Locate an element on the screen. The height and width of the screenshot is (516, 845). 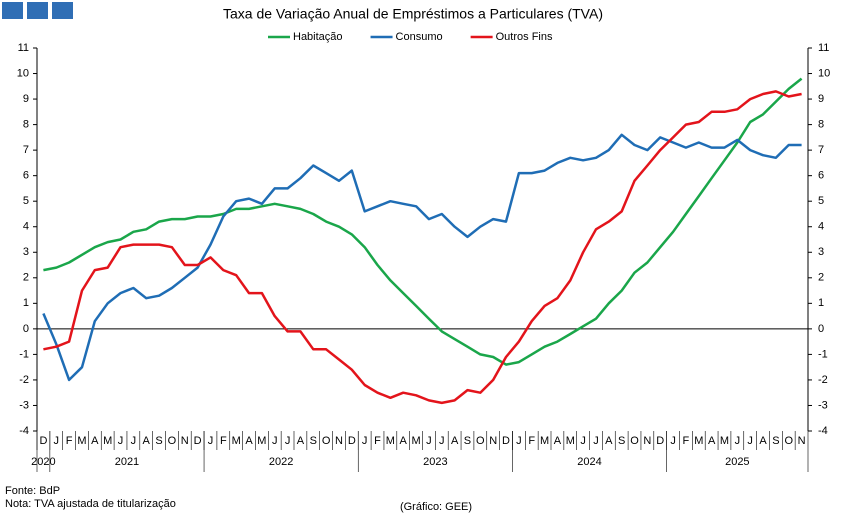
y-tick-label: -2 is located at coordinates (24, 380).